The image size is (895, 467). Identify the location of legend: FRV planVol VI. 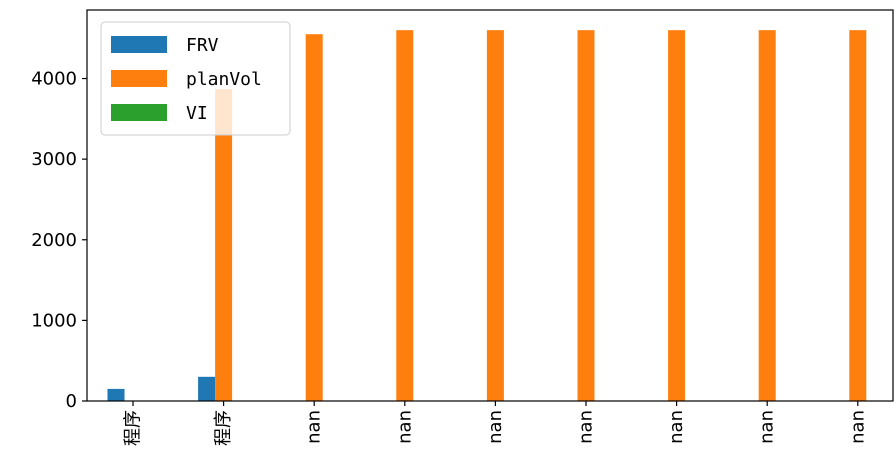
(195, 78).